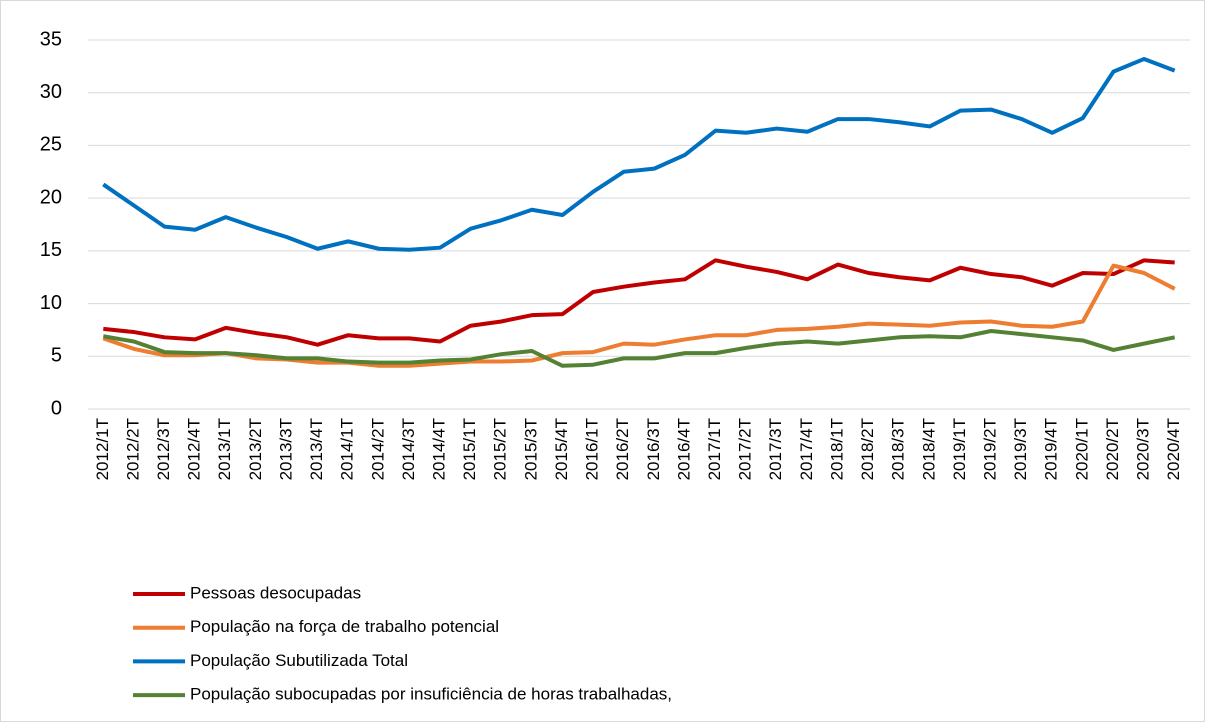  What do you see at coordinates (132, 449) in the screenshot?
I see `x-tick-label: 2012/2T` at bounding box center [132, 449].